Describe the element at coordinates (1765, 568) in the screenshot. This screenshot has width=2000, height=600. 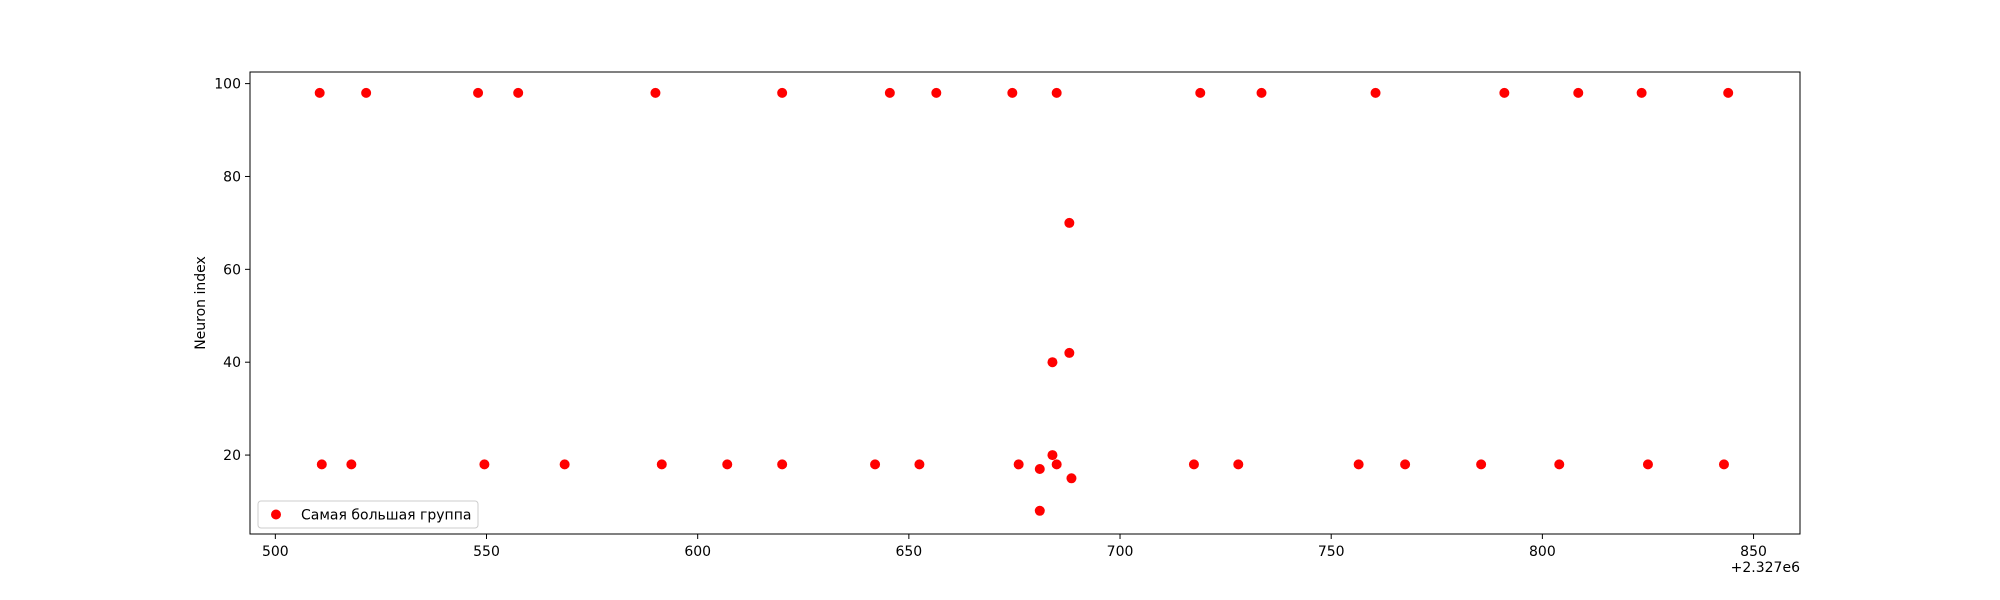
I see `x-axis-offset-label: +2.327e6` at that location.